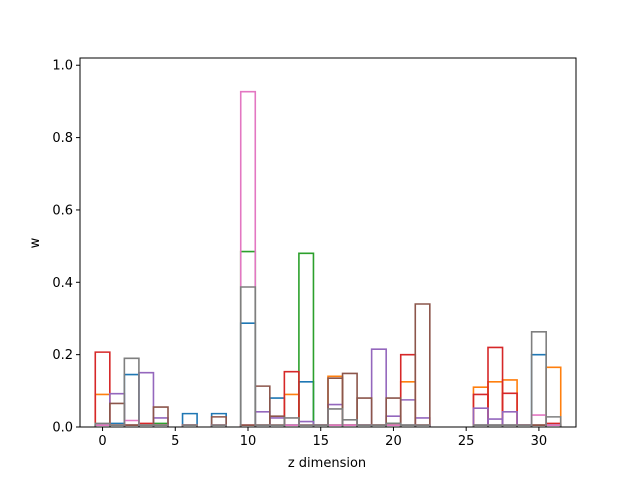 The image size is (640, 480). Describe the element at coordinates (539, 441) in the screenshot. I see `x-tick-label-30: 30` at that location.